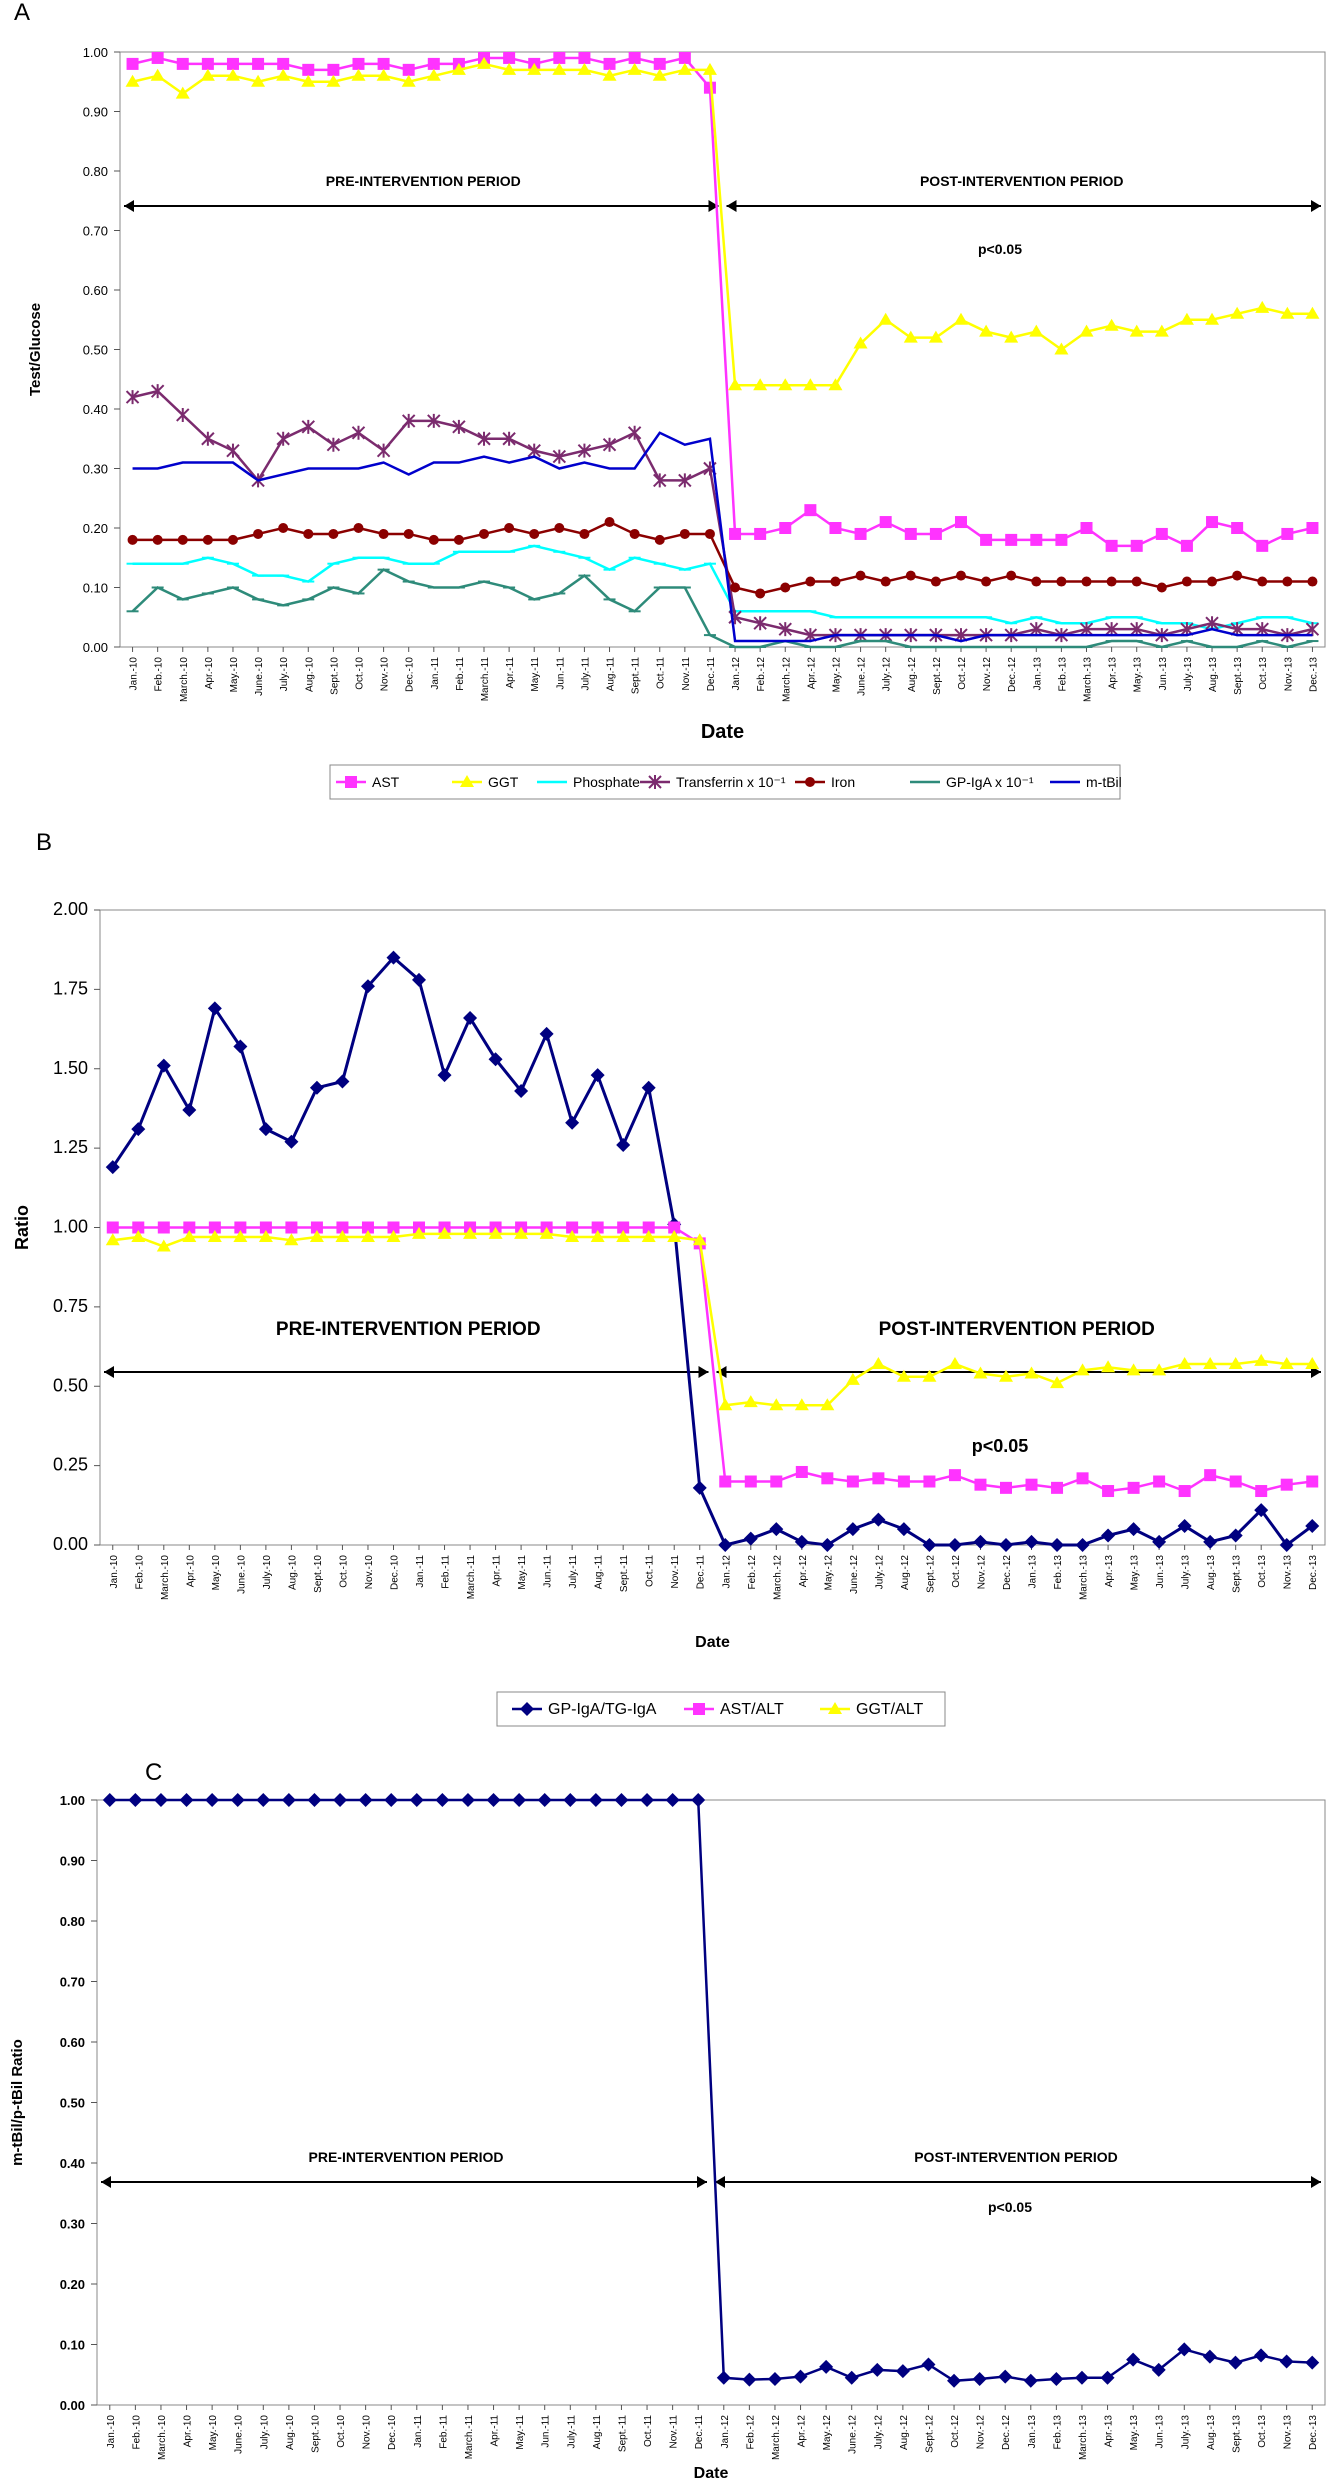  What do you see at coordinates (1037, 674) in the screenshot?
I see `x-tick-label: Jan.-13` at bounding box center [1037, 674].